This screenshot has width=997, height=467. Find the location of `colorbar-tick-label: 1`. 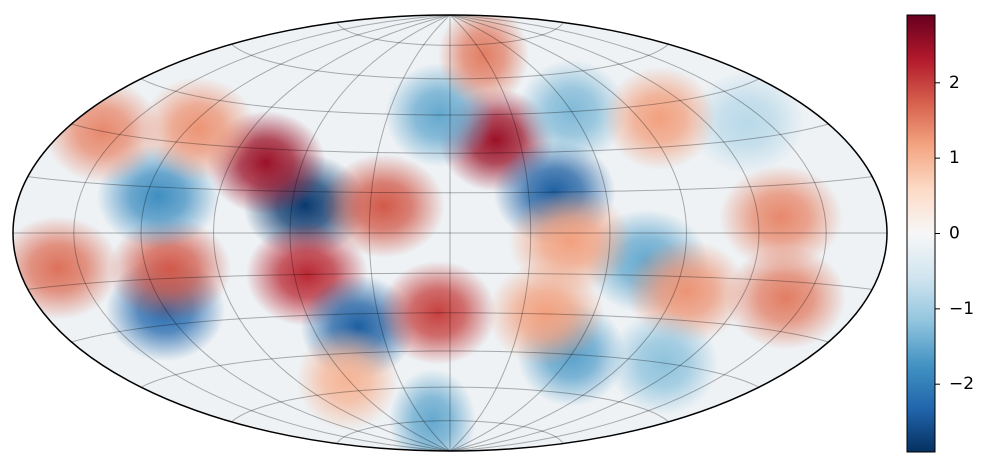

colorbar-tick-label: 1 is located at coordinates (954, 158).